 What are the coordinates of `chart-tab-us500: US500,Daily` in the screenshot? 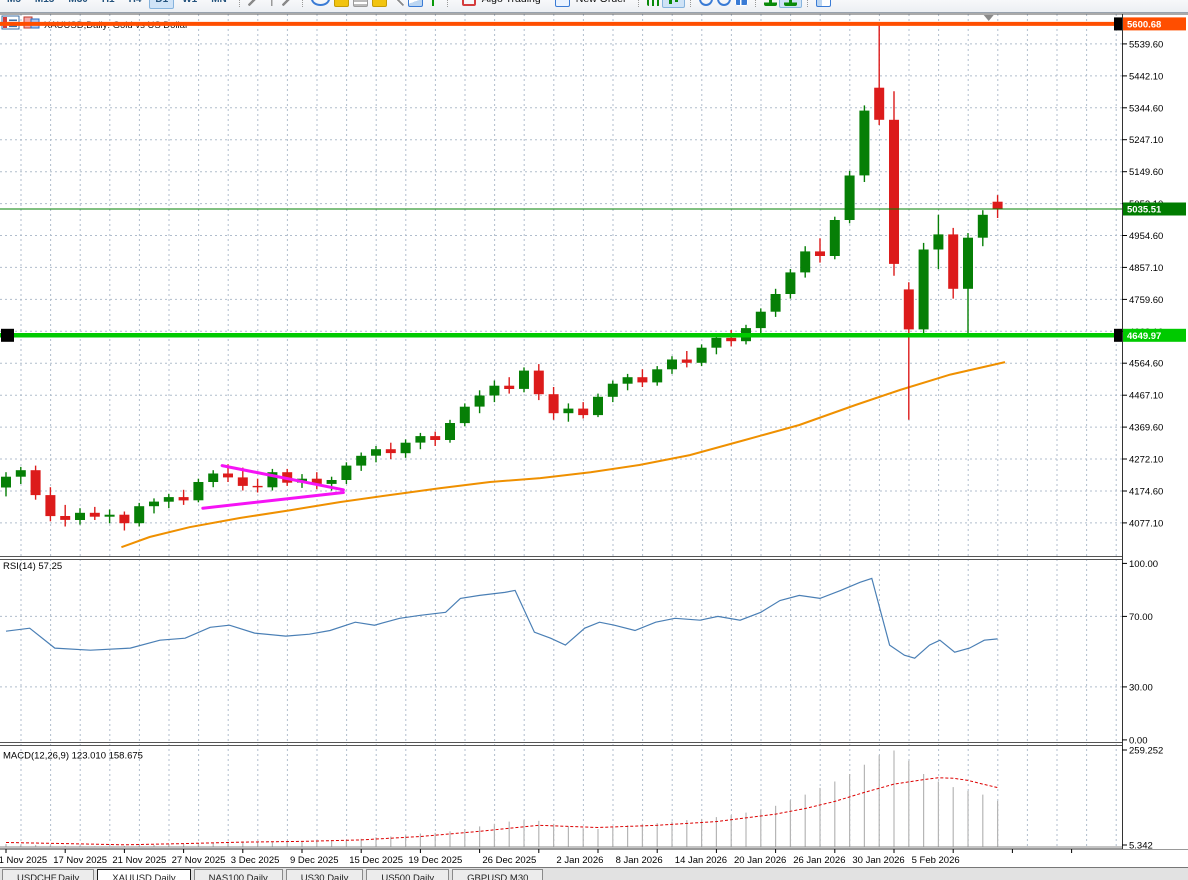 It's located at (408, 874).